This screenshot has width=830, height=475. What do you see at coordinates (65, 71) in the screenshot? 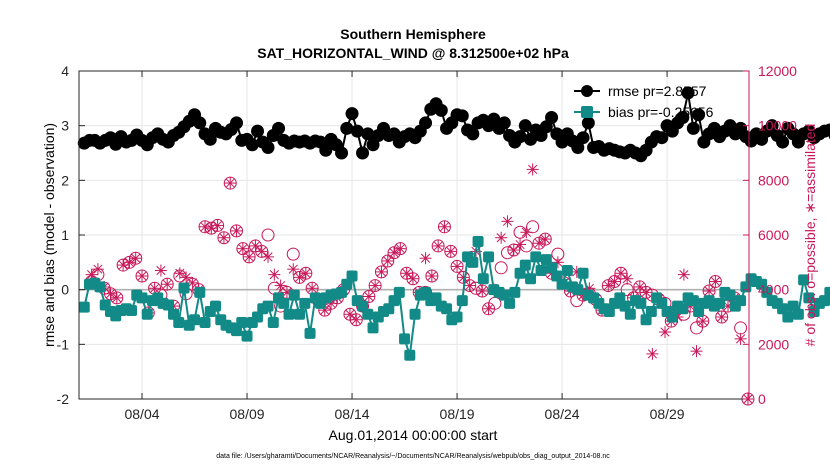
I see `y-tick-label-left: 4` at bounding box center [65, 71].